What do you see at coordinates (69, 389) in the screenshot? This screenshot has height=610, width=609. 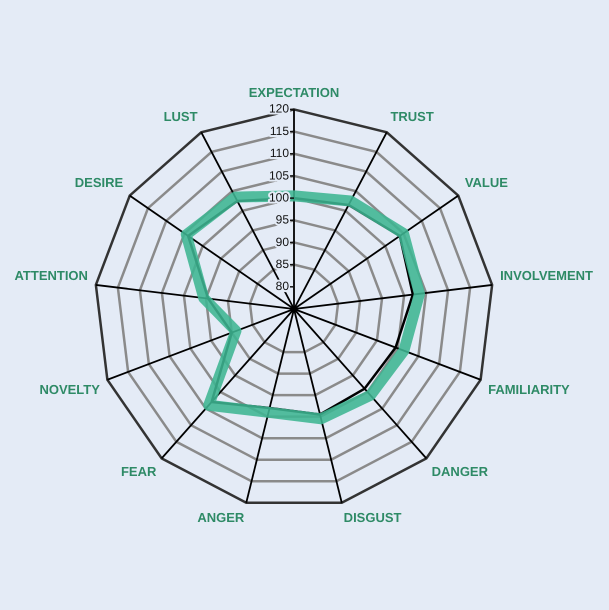 I see `spoke-label: NOVELTY` at bounding box center [69, 389].